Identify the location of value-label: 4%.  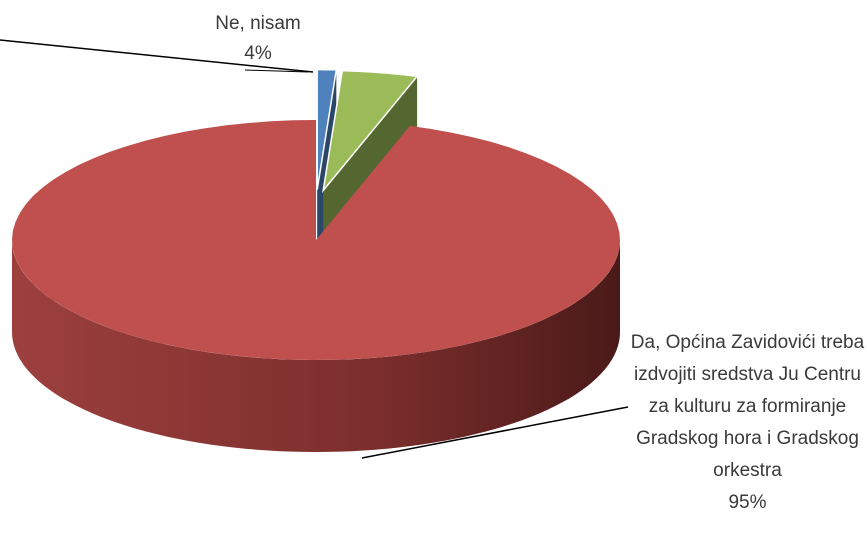
(258, 53).